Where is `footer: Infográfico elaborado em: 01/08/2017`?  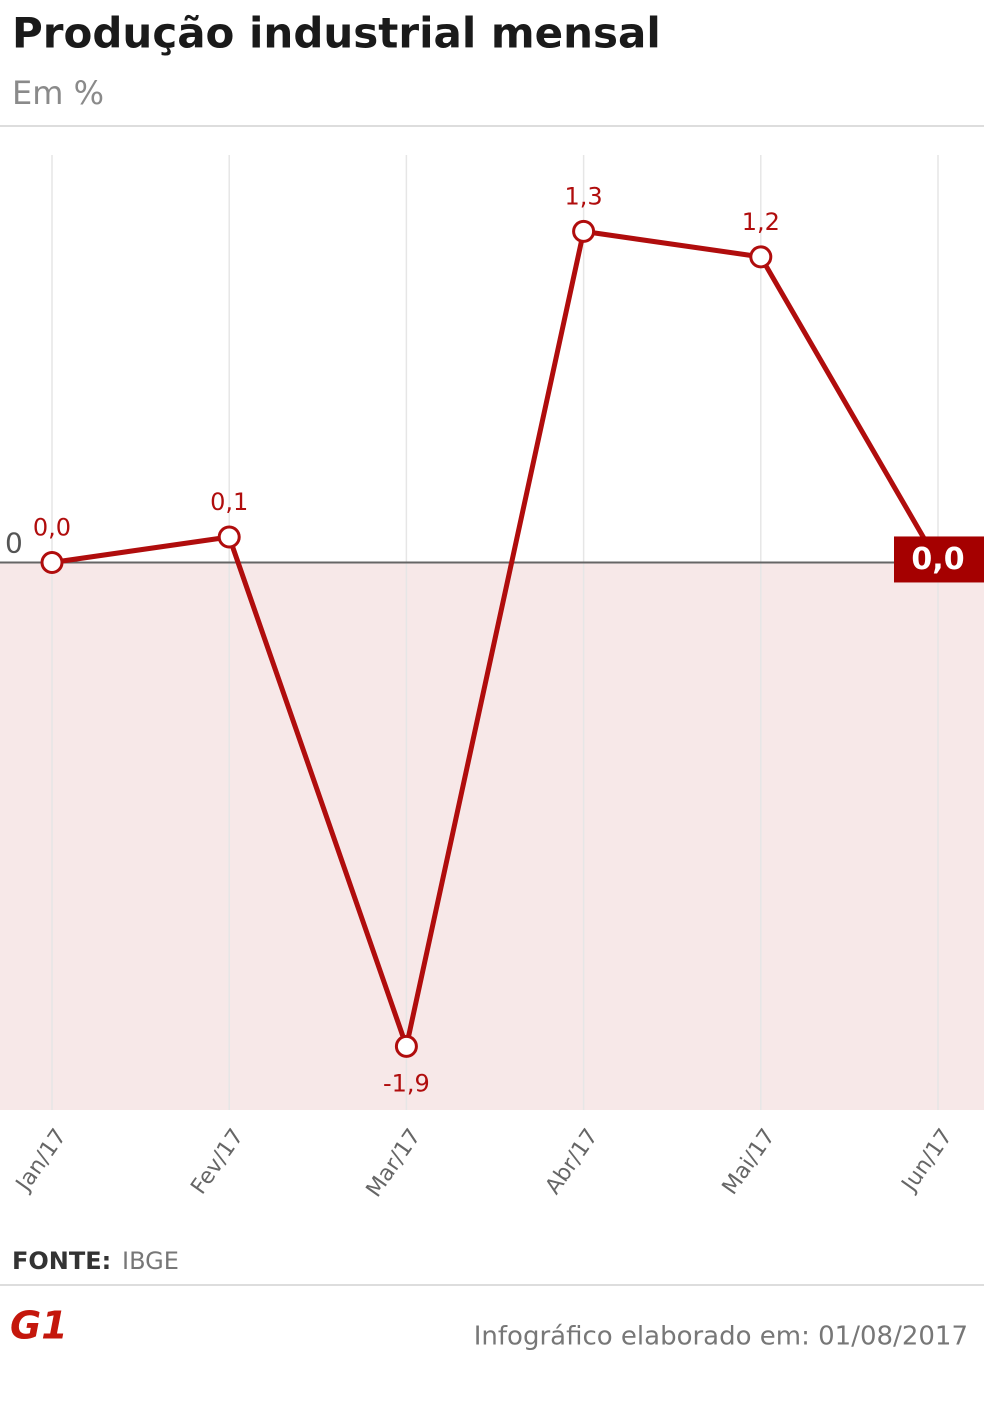 footer: Infográfico elaborado em: 01/08/2017 is located at coordinates (721, 1337).